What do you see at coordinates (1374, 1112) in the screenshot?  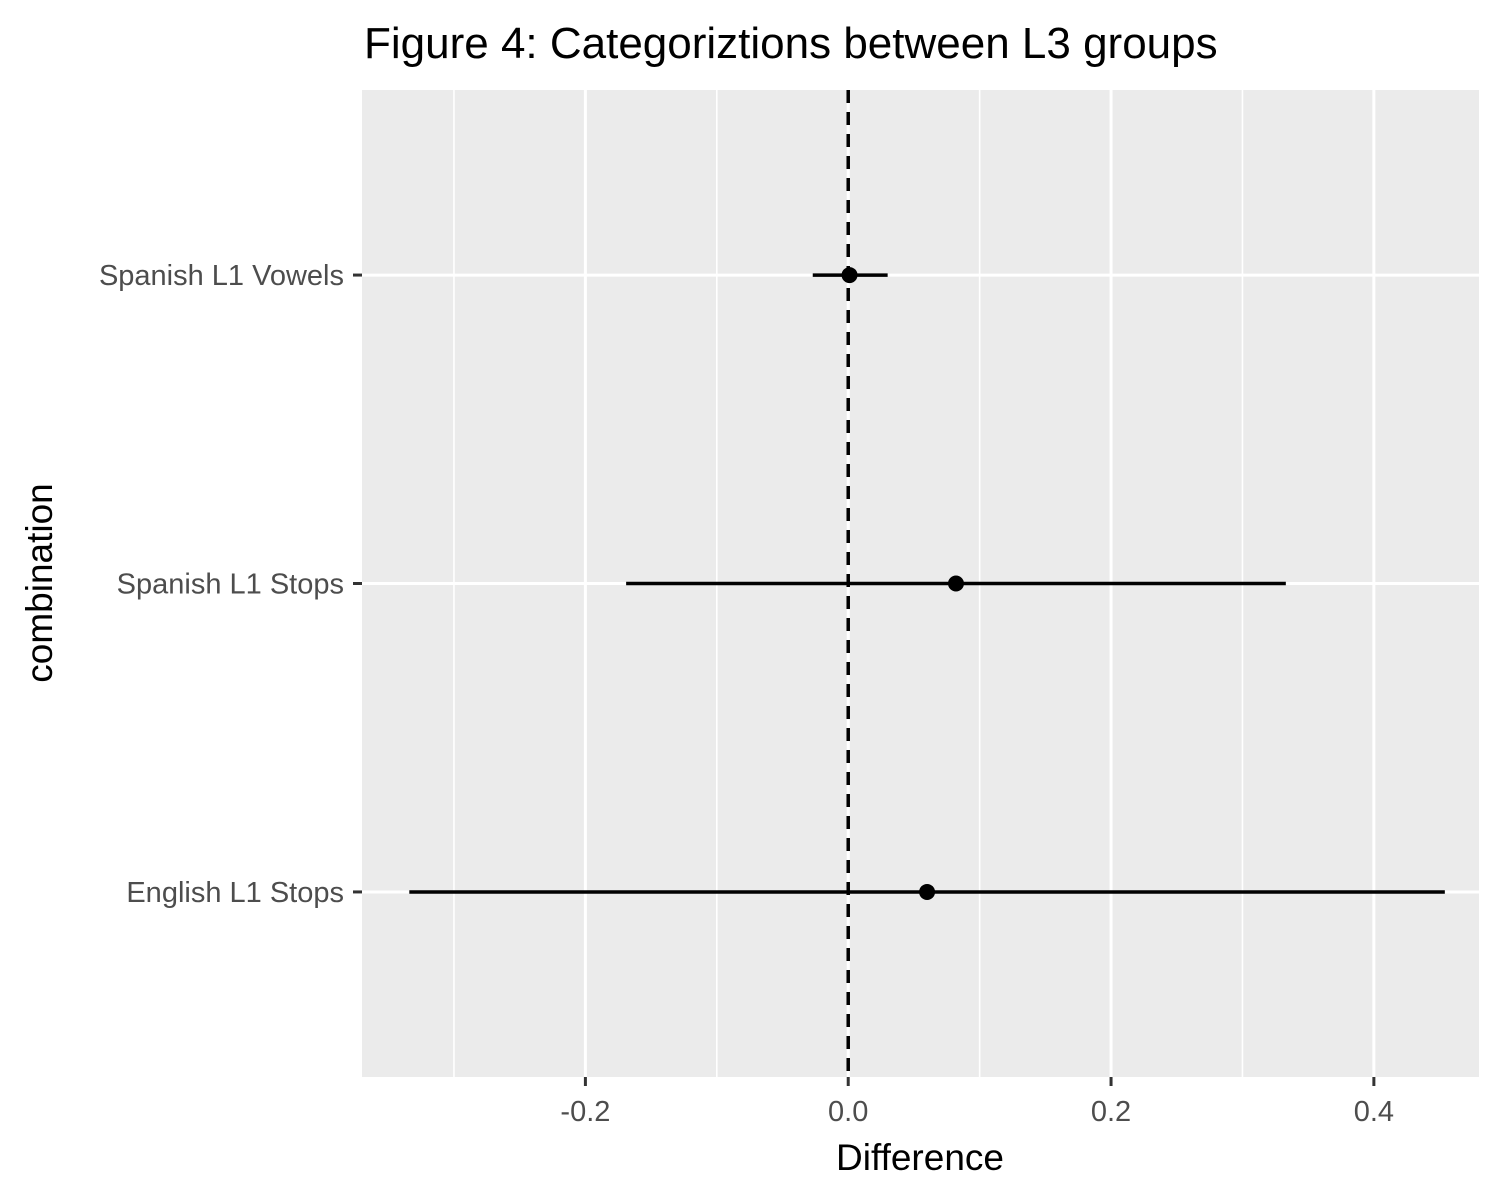 I see `x-tick-label: 0.4` at bounding box center [1374, 1112].